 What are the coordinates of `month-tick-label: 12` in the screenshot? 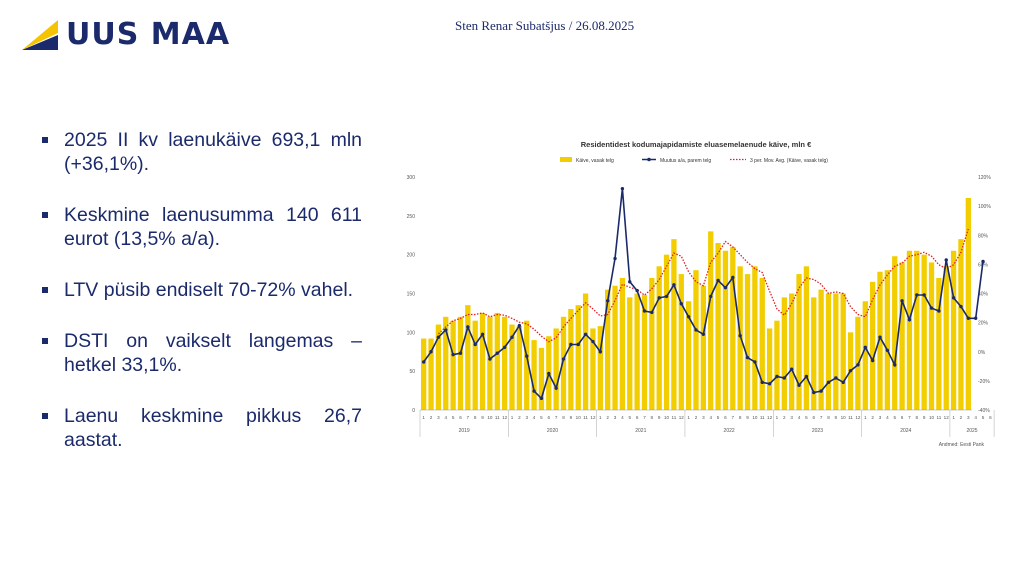 It's located at (770, 417).